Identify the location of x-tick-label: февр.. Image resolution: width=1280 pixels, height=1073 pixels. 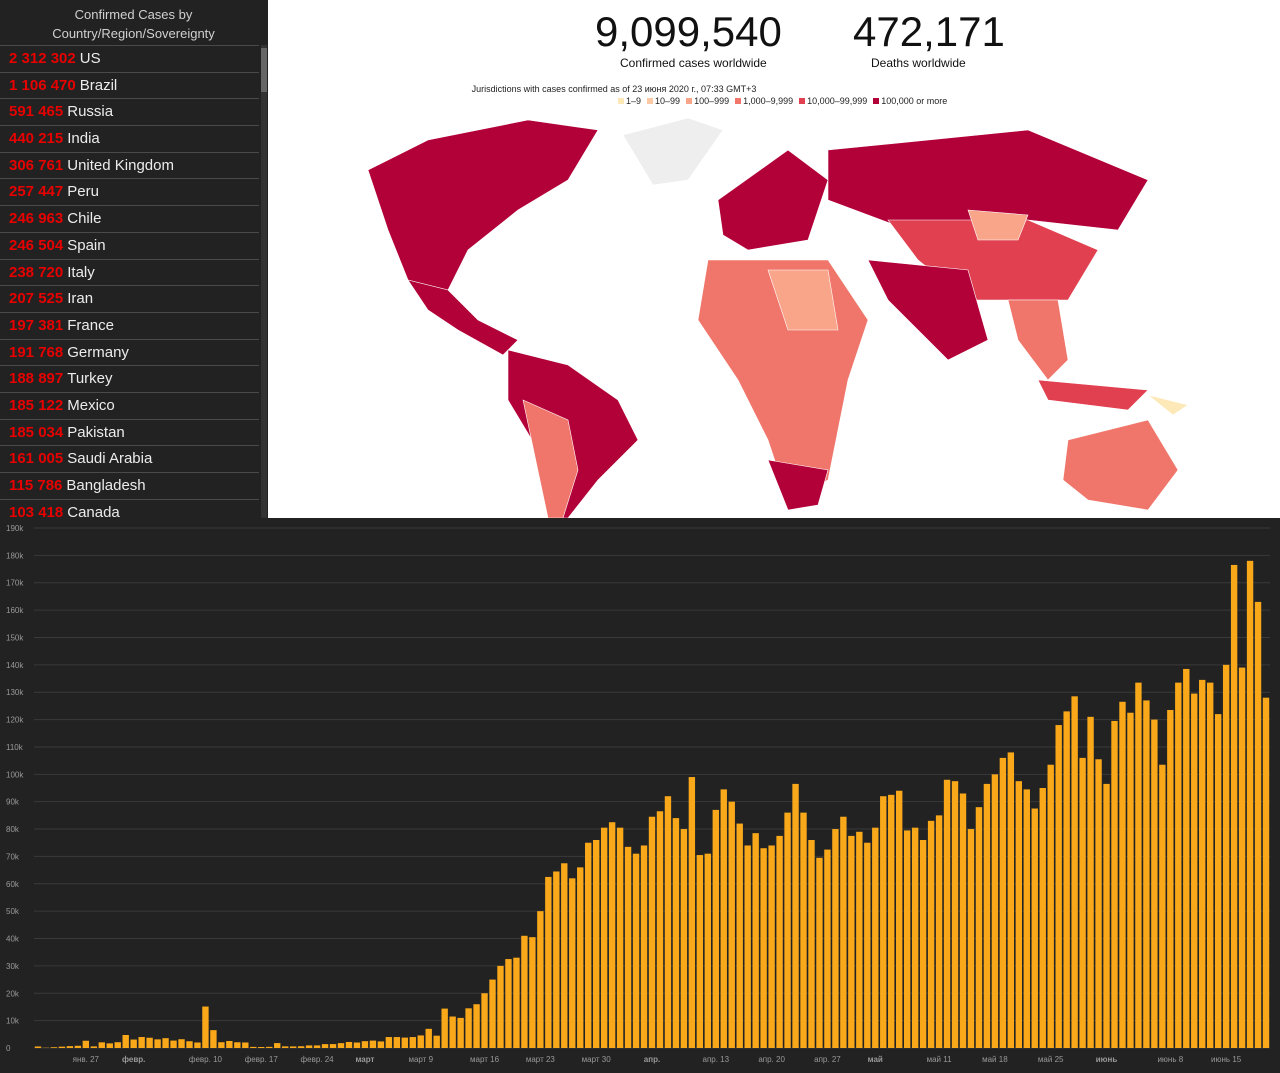
(133, 1059).